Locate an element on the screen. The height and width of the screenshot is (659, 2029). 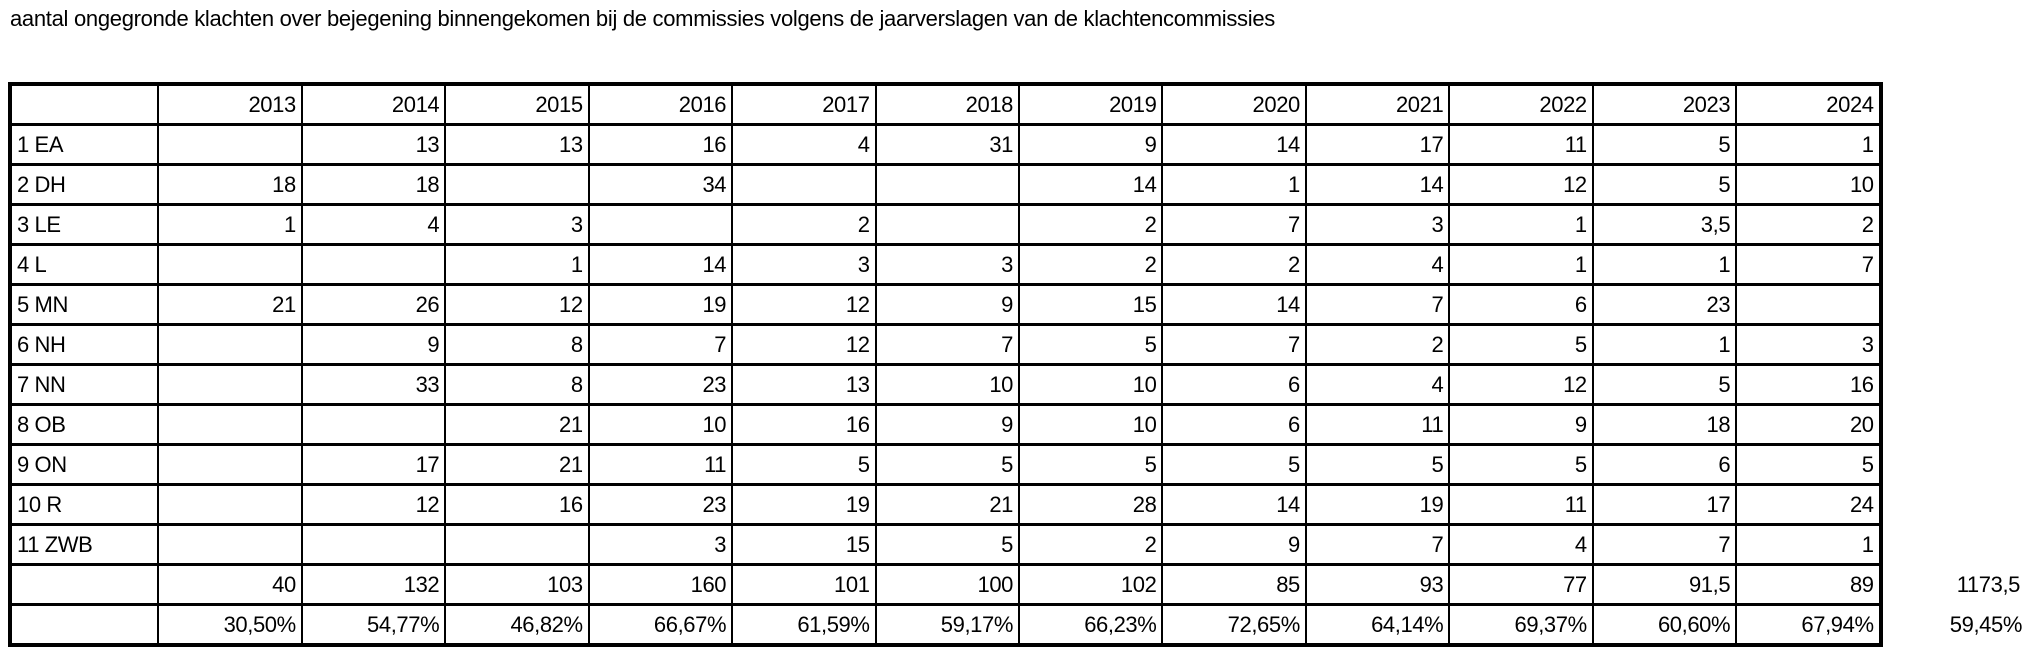
year-header-cell: 2024 is located at coordinates (1809, 104).